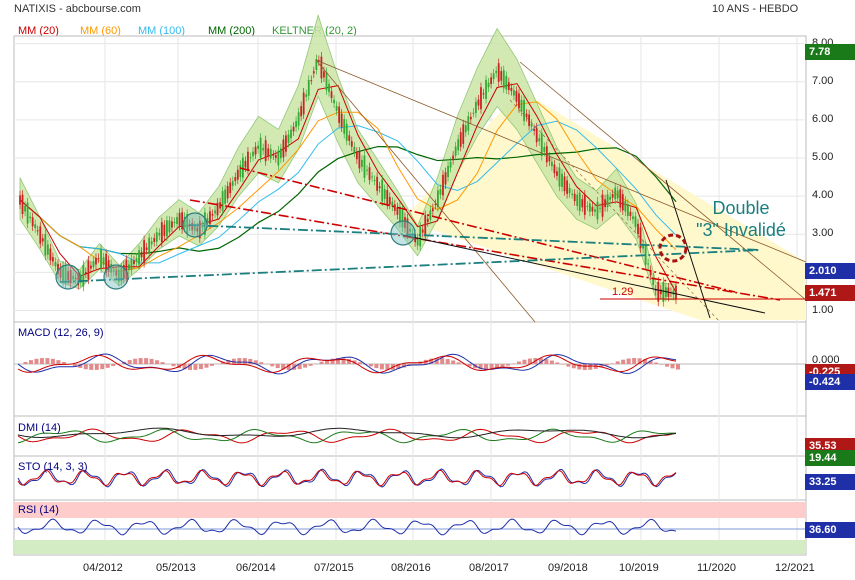 The height and width of the screenshot is (580, 855). What do you see at coordinates (823, 80) in the screenshot?
I see `y-tick-label: 7.00` at bounding box center [823, 80].